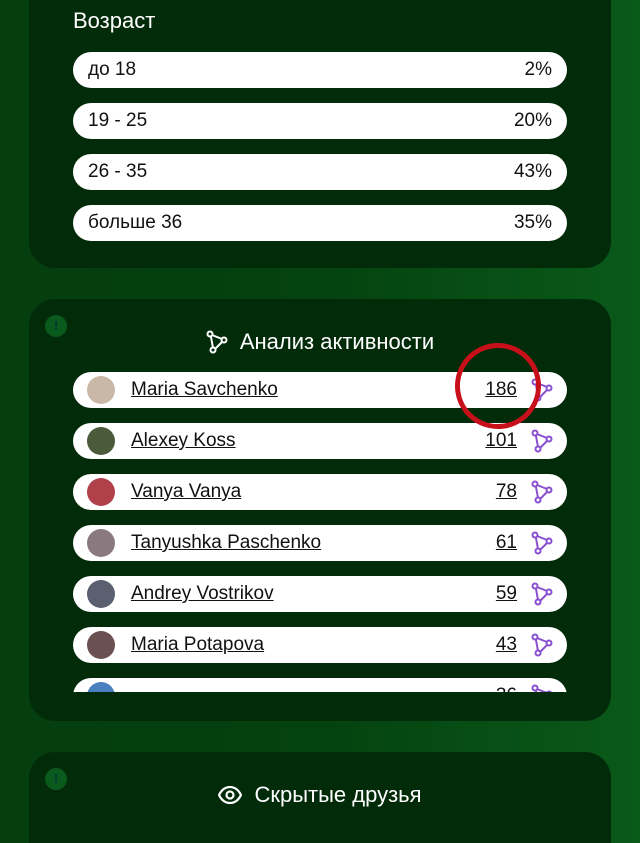 The height and width of the screenshot is (843, 640). Describe the element at coordinates (538, 69) in the screenshot. I see `age-value: 2%` at that location.